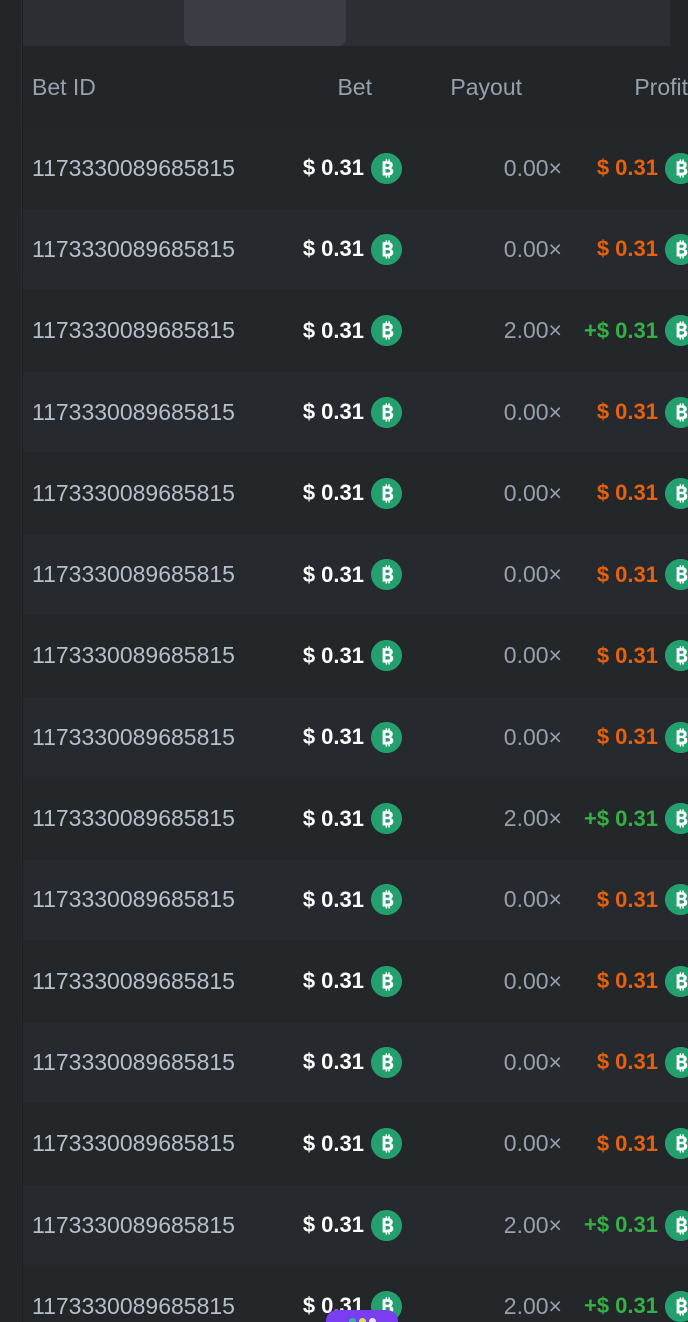 This screenshot has width=688, height=1322. Describe the element at coordinates (64, 86) in the screenshot. I see `column-header-bet-id: Bet ID` at that location.